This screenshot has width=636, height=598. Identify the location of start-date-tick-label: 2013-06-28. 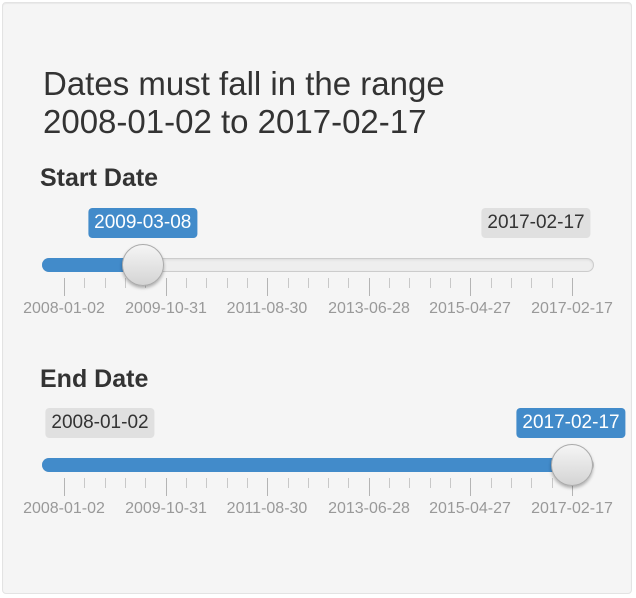
(369, 308).